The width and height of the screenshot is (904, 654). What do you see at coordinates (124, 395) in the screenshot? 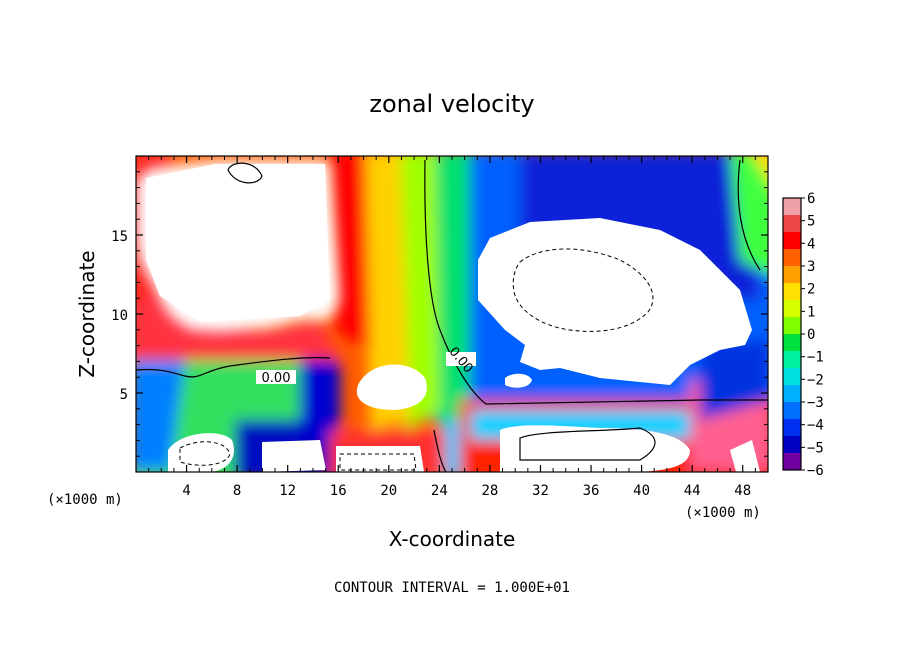
I see `y-tick-label: 5` at bounding box center [124, 395].